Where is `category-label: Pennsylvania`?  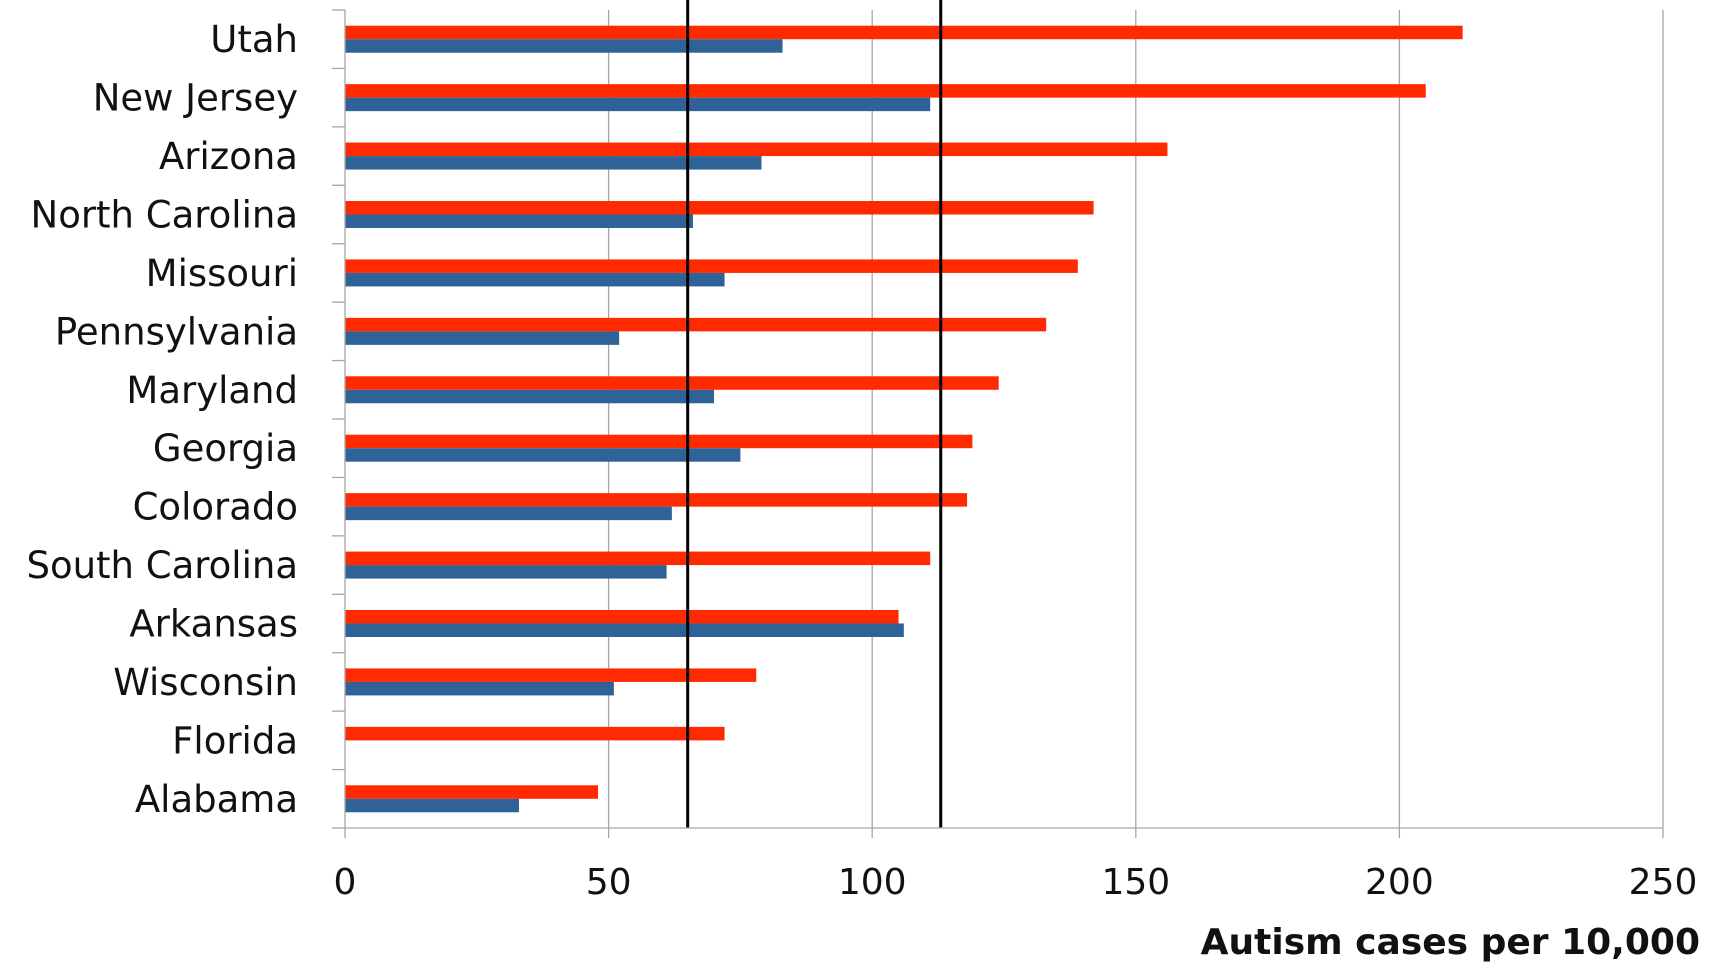
category-label: Pennsylvania is located at coordinates (176, 331).